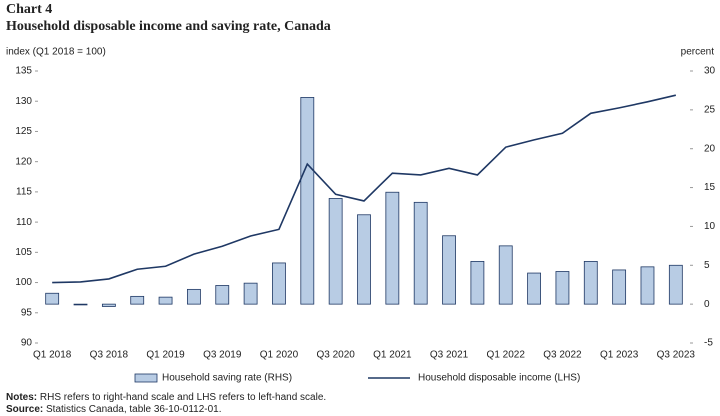 This screenshot has height=416, width=720. Describe the element at coordinates (710, 226) in the screenshot. I see `y2-tick-label: 10` at that location.